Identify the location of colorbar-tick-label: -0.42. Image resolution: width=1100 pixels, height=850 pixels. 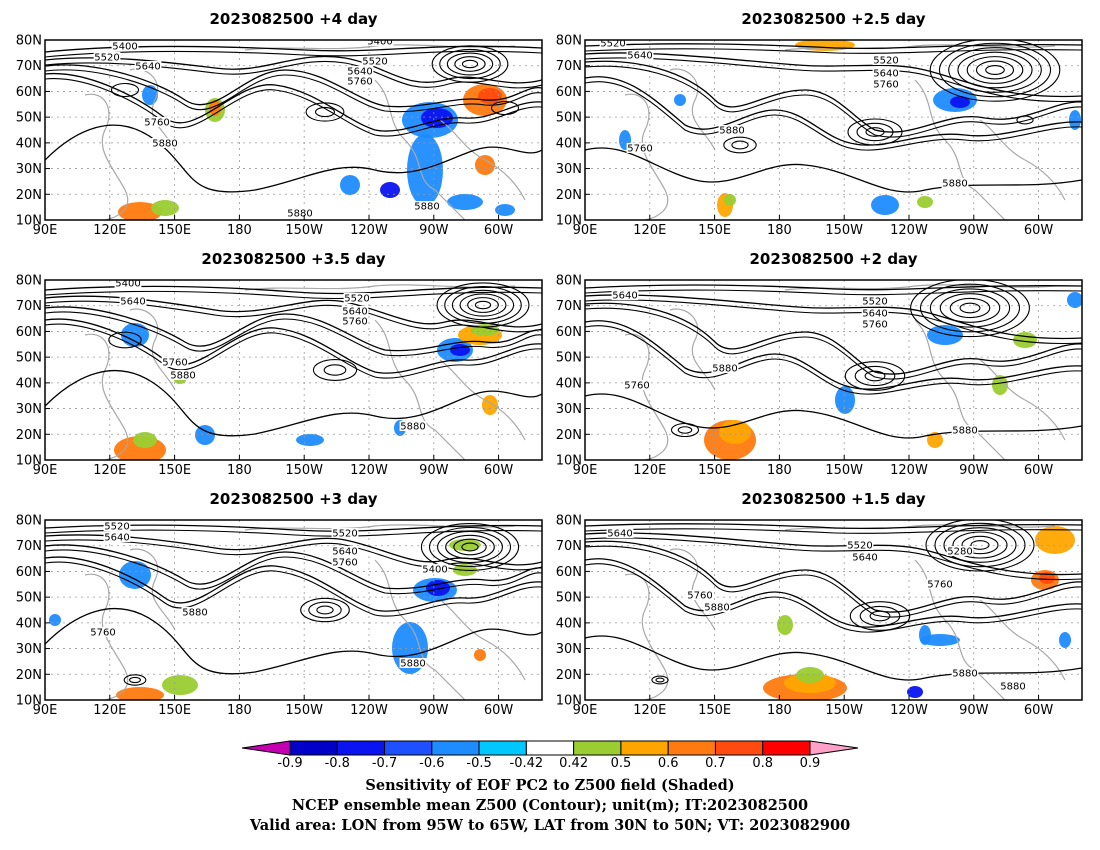
(527, 763).